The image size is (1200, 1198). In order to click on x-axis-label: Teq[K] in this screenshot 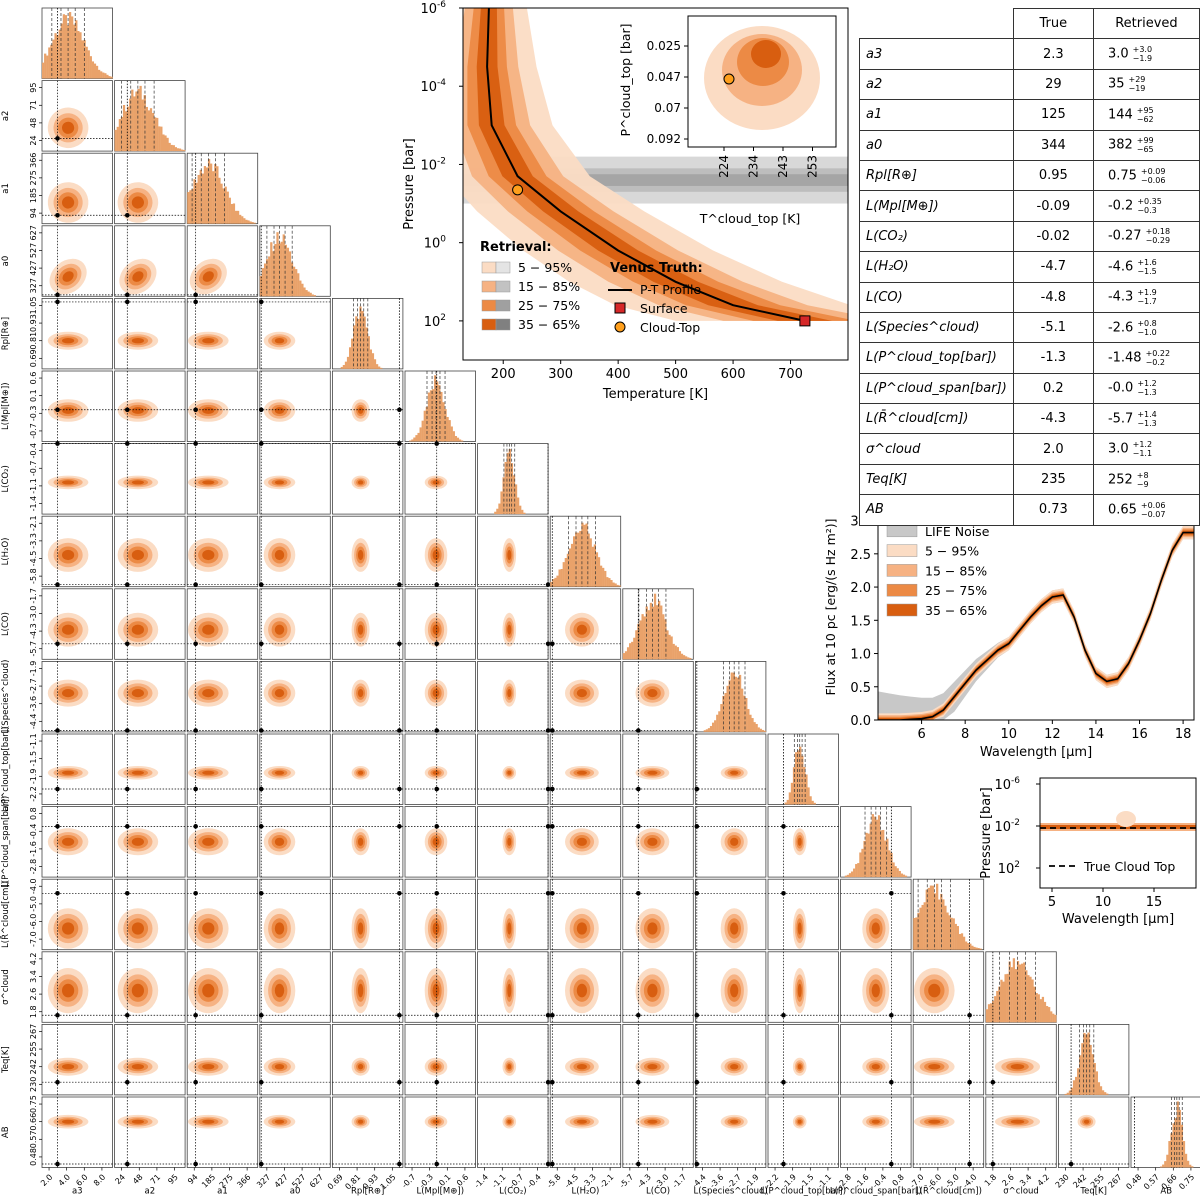, I will do `click(1093, 1192)`.